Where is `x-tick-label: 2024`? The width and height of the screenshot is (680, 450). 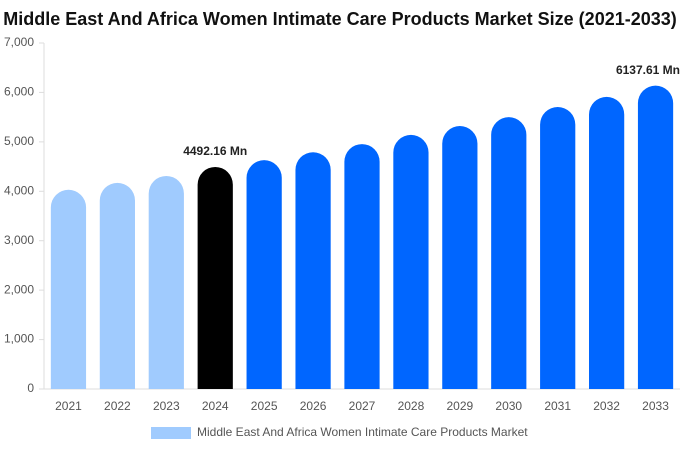 x-tick-label: 2024 is located at coordinates (215, 406).